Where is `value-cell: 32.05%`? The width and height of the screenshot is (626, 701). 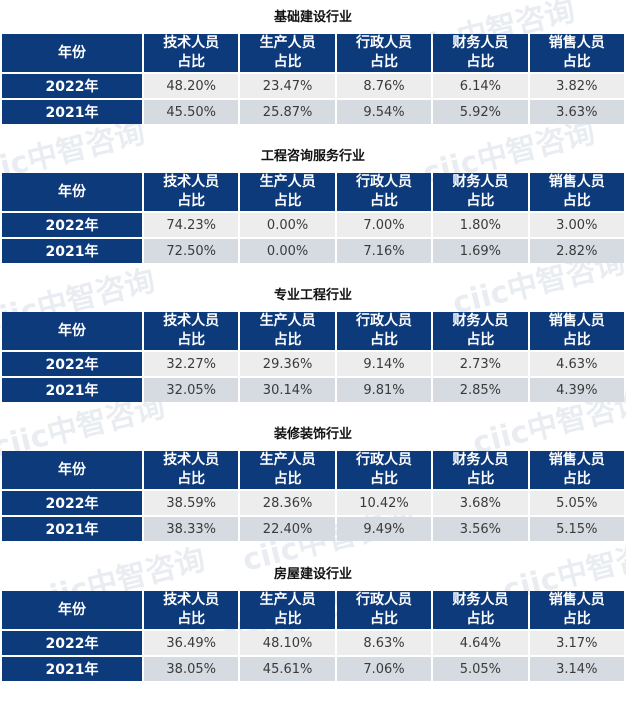 value-cell: 32.05% is located at coordinates (191, 390).